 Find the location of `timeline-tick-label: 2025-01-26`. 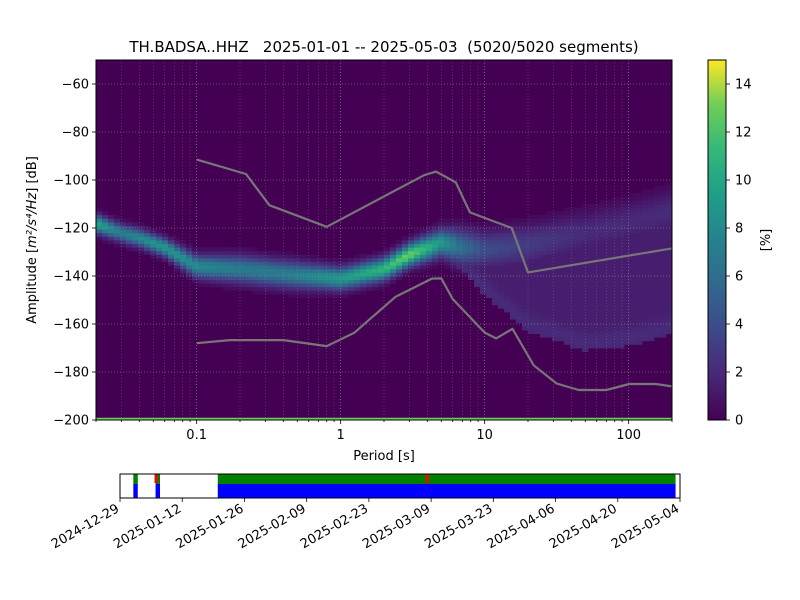

timeline-tick-label: 2025-01-26 is located at coordinates (210, 526).